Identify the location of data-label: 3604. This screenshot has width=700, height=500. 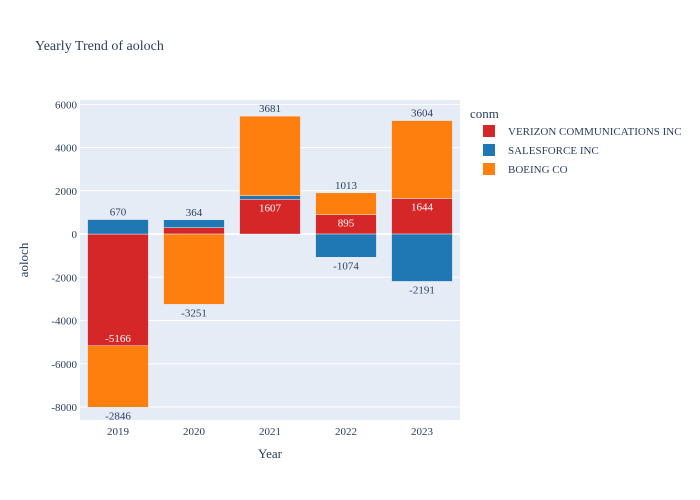
(422, 114).